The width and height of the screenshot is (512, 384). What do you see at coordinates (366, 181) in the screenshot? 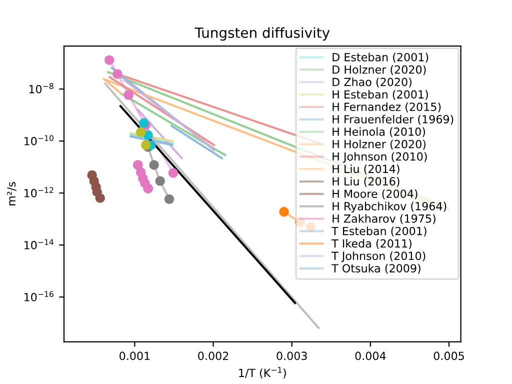
I see `legend-label: H Liu (2016)` at bounding box center [366, 181].